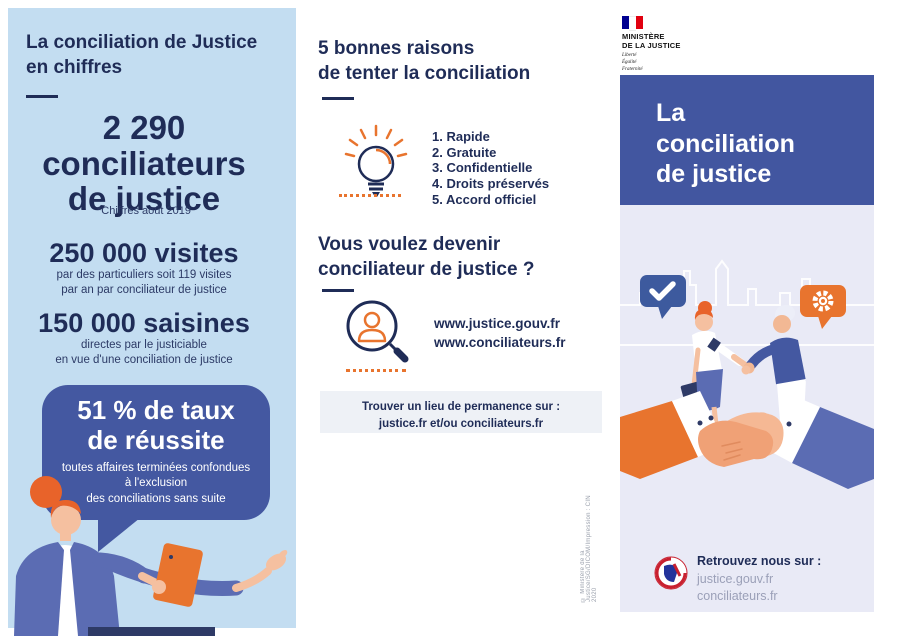 This screenshot has height=636, width=899. Describe the element at coordinates (151, 631) in the screenshot. I see `bottom-accent-bar` at that location.